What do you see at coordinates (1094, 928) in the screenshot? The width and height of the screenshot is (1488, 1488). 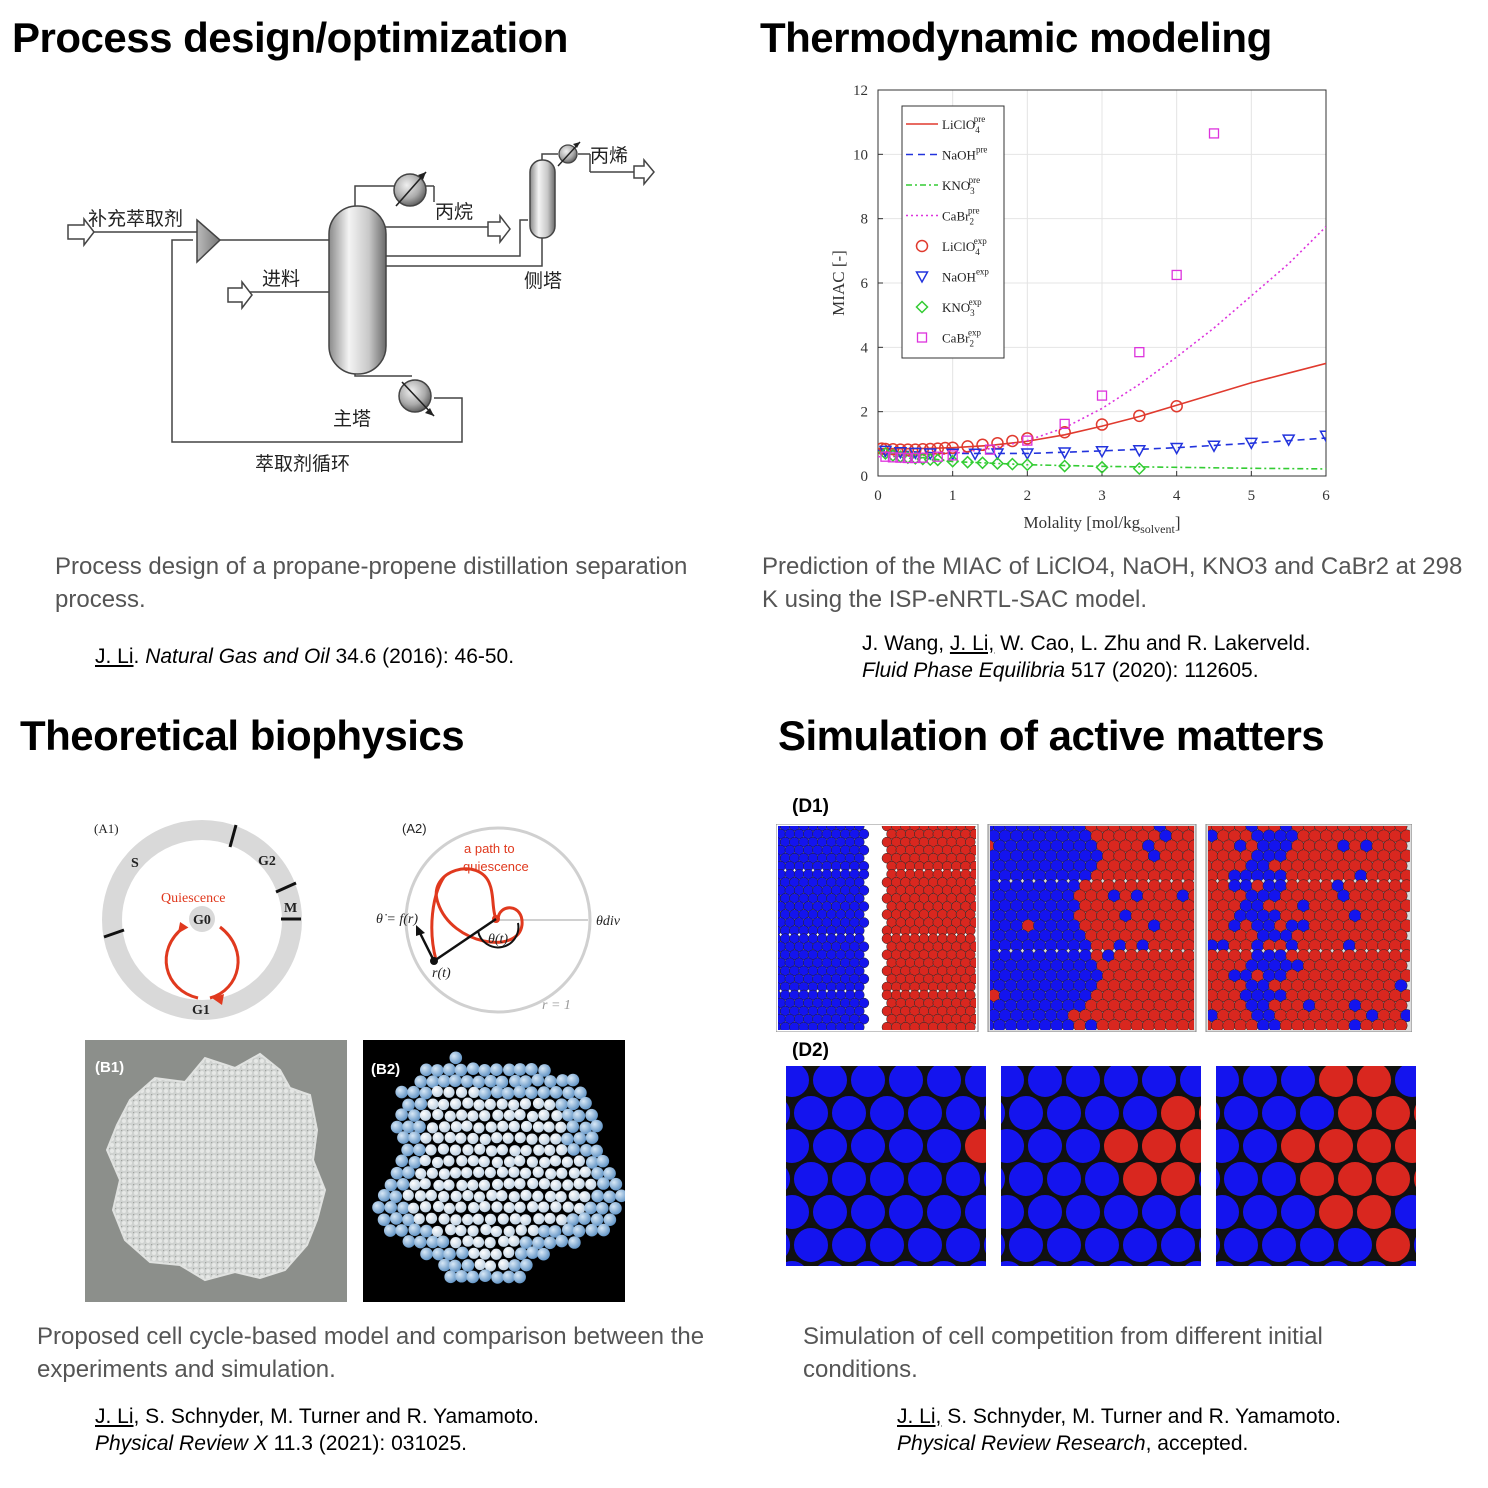 I see `d1-cell-competition-panels` at bounding box center [1094, 928].